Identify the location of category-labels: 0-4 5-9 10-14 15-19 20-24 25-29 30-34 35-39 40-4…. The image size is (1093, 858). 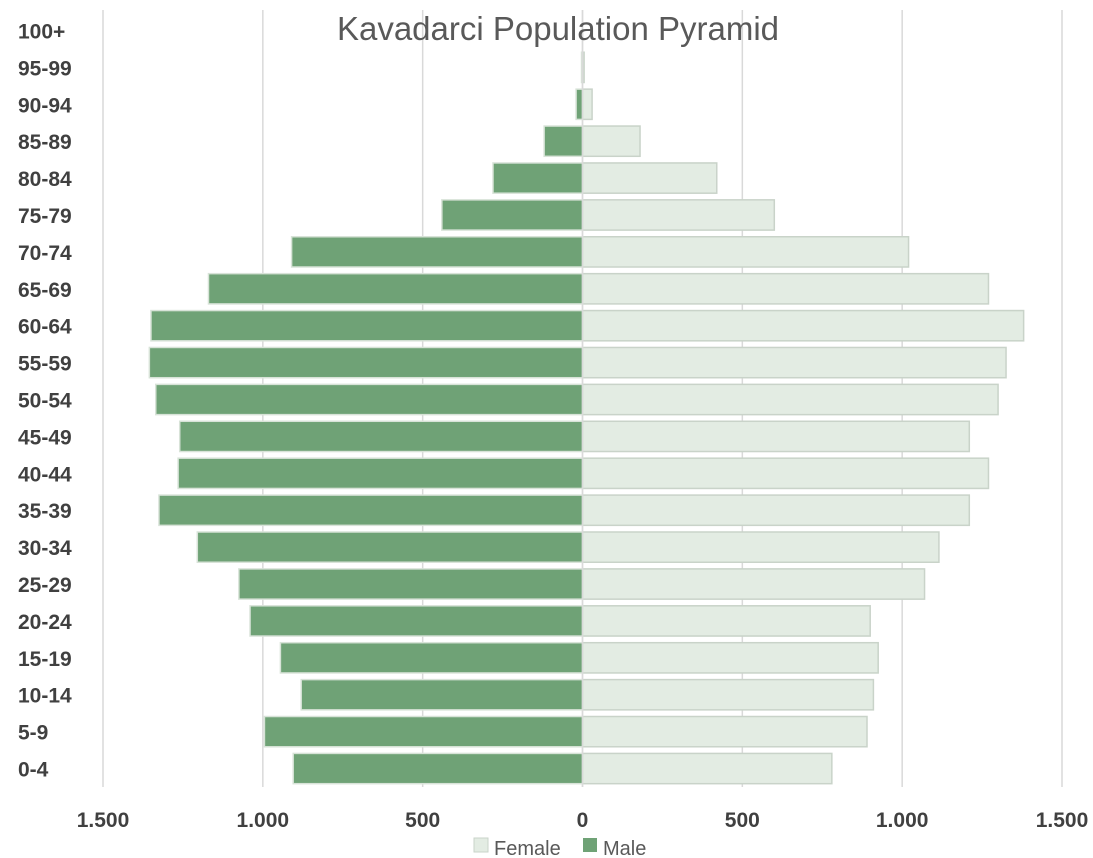
(45, 400).